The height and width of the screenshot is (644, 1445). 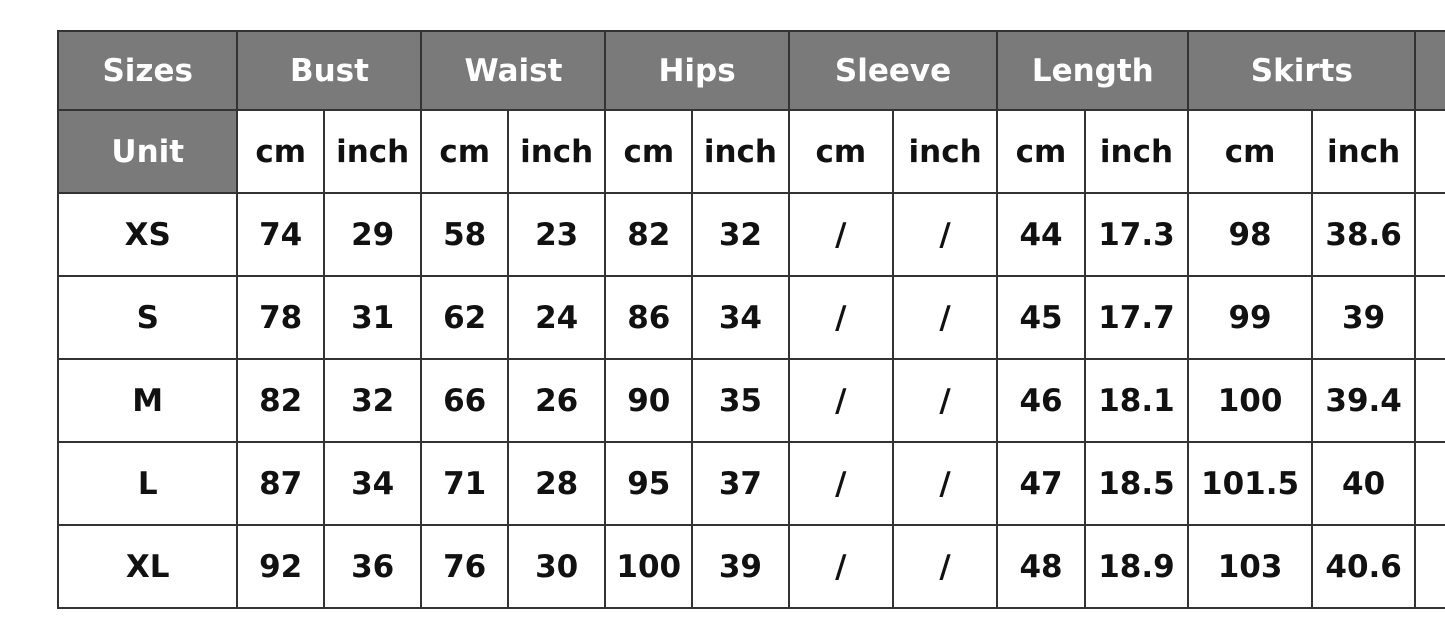 What do you see at coordinates (147, 566) in the screenshot?
I see `size-cell: XL` at bounding box center [147, 566].